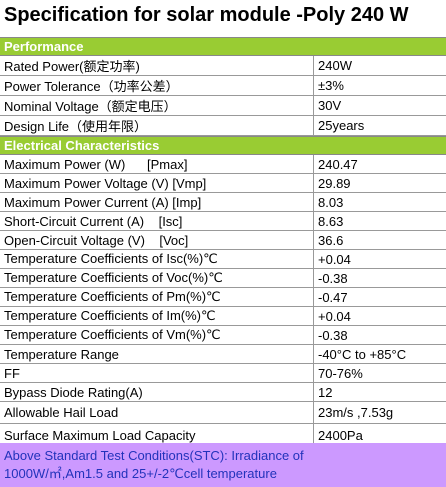  I want to click on spec-value: 240.47, so click(338, 164).